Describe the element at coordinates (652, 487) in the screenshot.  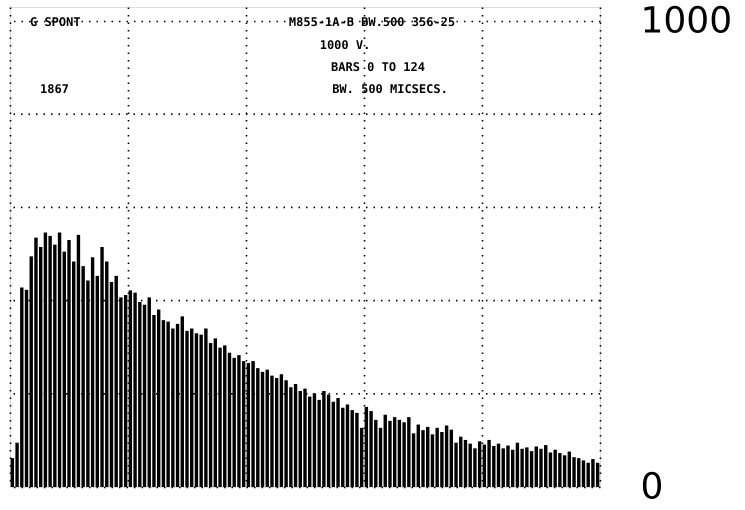
I see `y-tick-label: 0` at that location.